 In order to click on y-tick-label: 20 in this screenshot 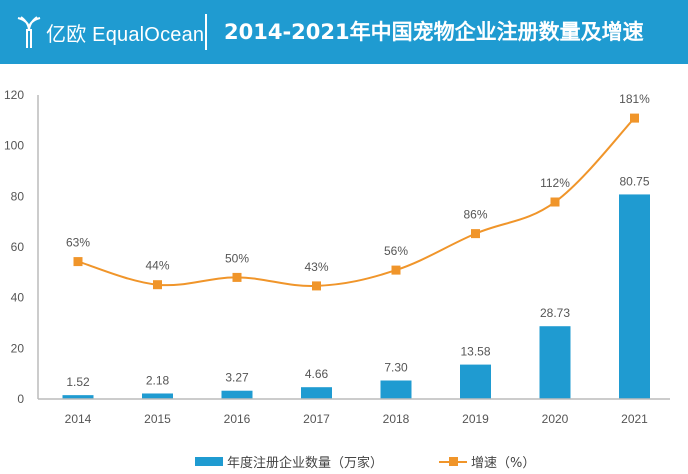, I will do `click(18, 348)`.